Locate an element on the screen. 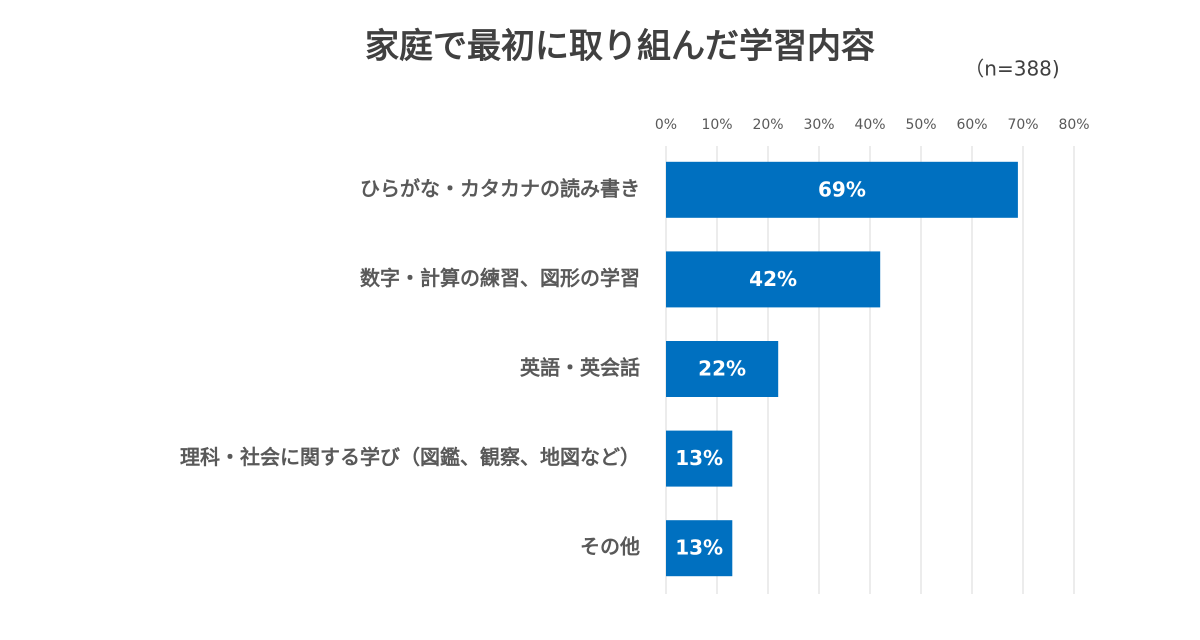  x-tick-label: 50% is located at coordinates (920, 125).